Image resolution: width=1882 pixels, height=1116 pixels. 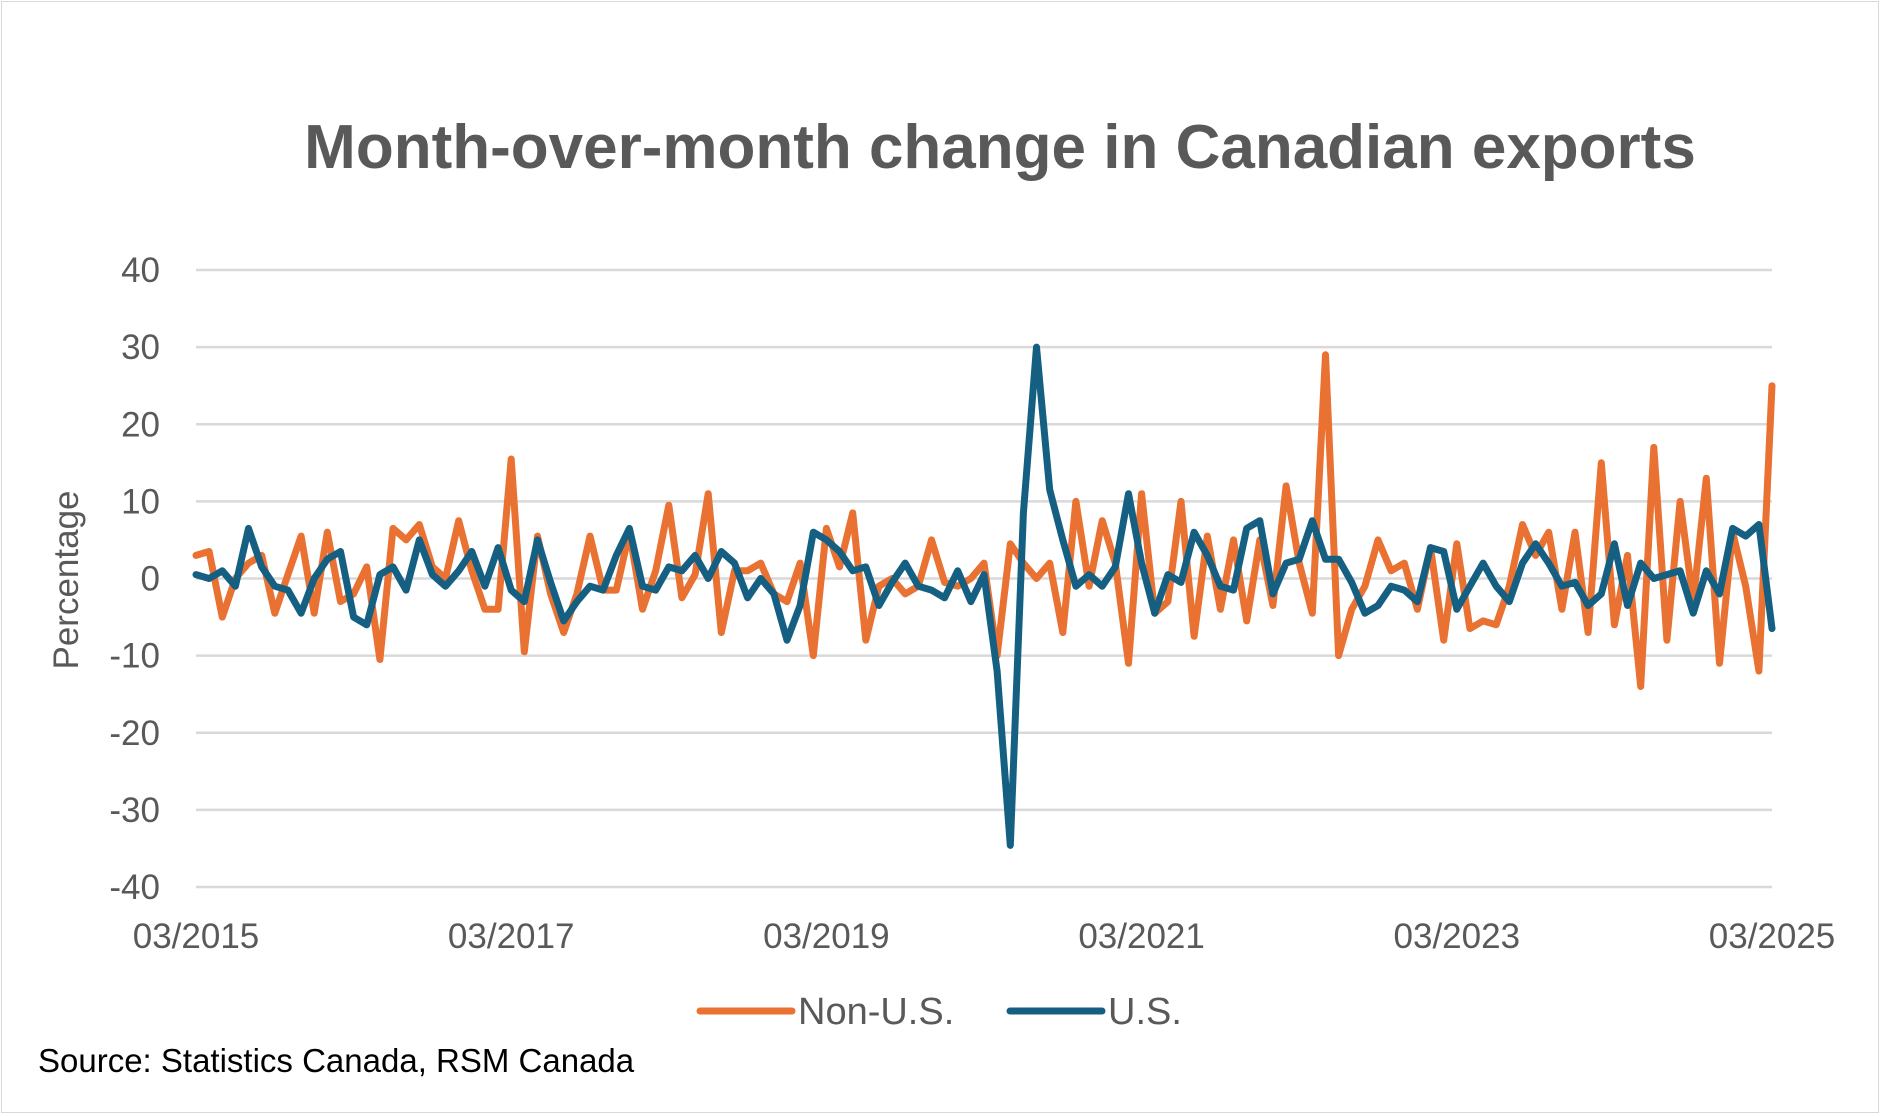 I want to click on y-tick-label: 20, so click(x=140, y=424).